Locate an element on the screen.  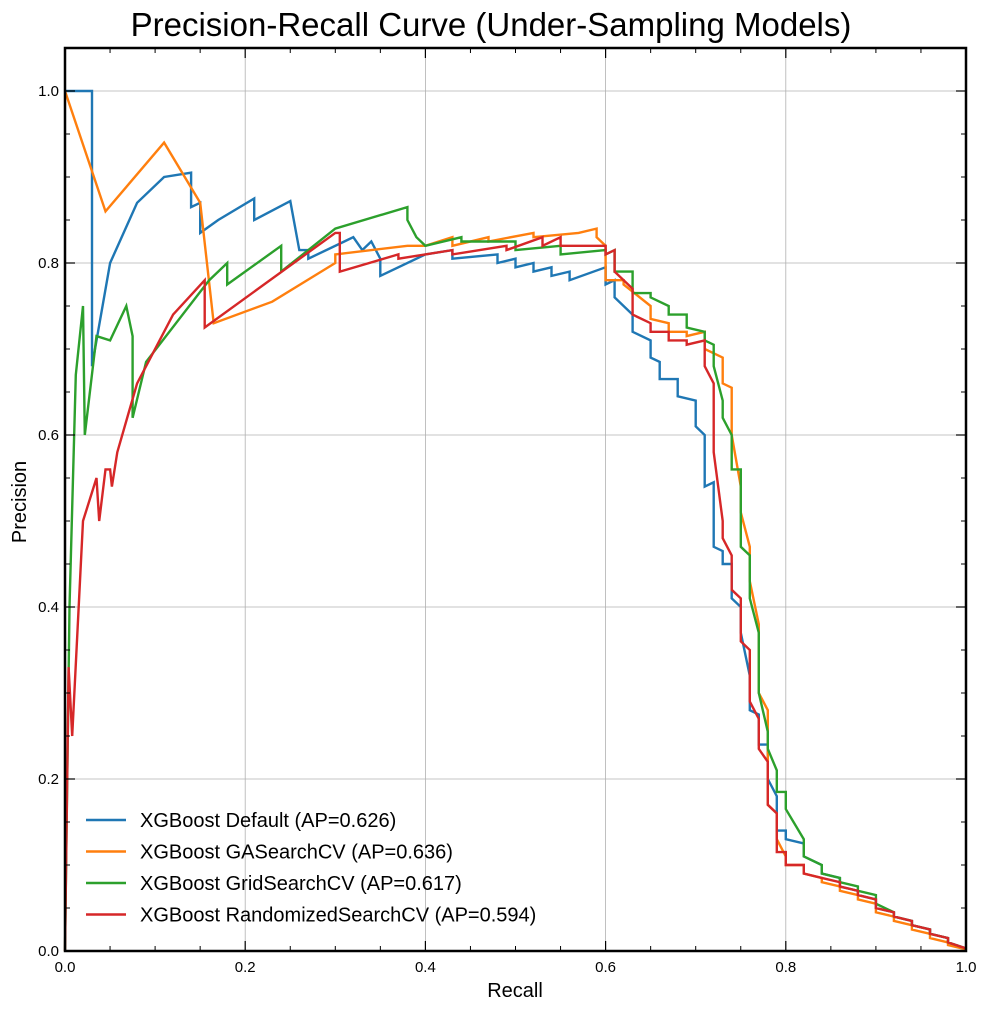
x-tick-label: 0.0 is located at coordinates (65, 967).